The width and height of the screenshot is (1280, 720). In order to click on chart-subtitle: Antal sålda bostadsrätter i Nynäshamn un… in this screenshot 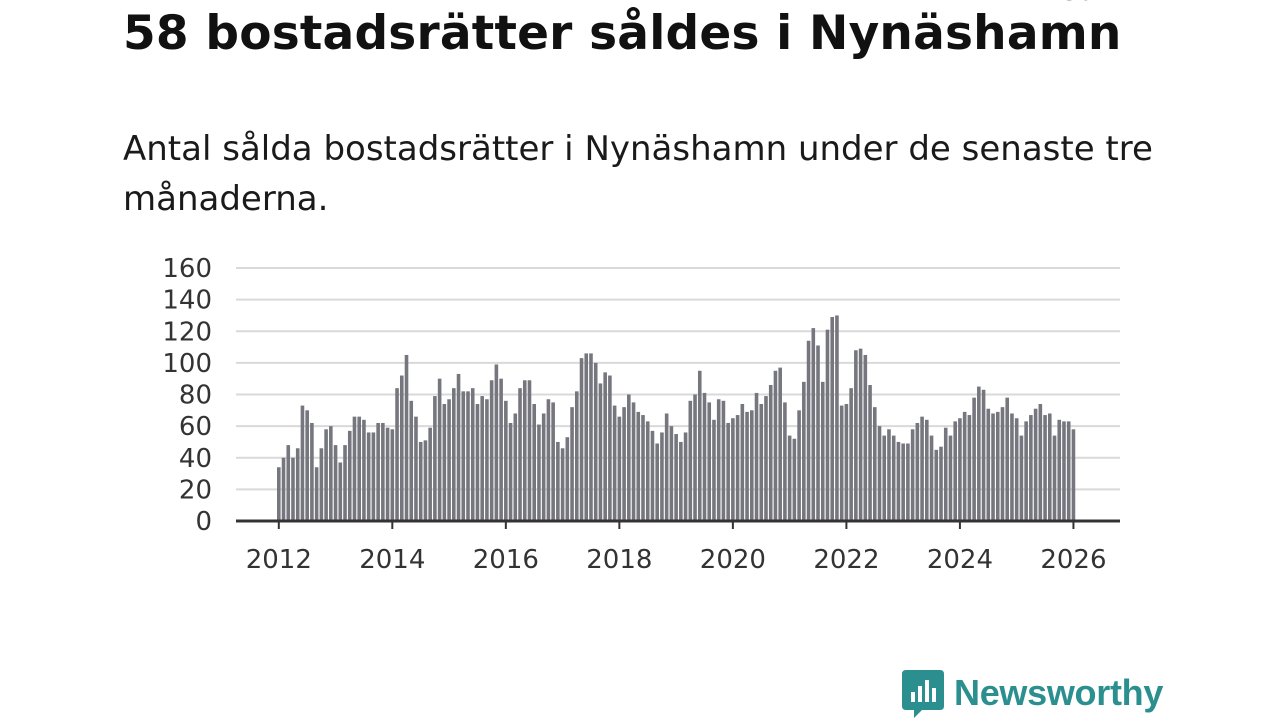, I will do `click(638, 174)`.